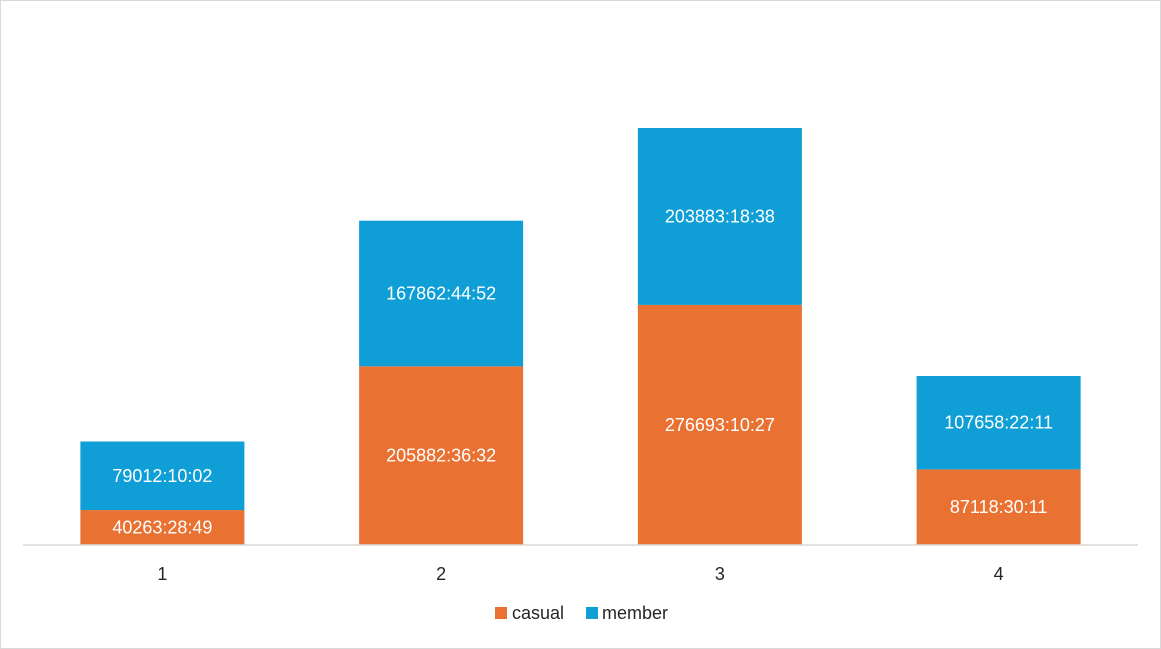  I want to click on data-label-member-1: 79012:10:02, so click(162, 476).